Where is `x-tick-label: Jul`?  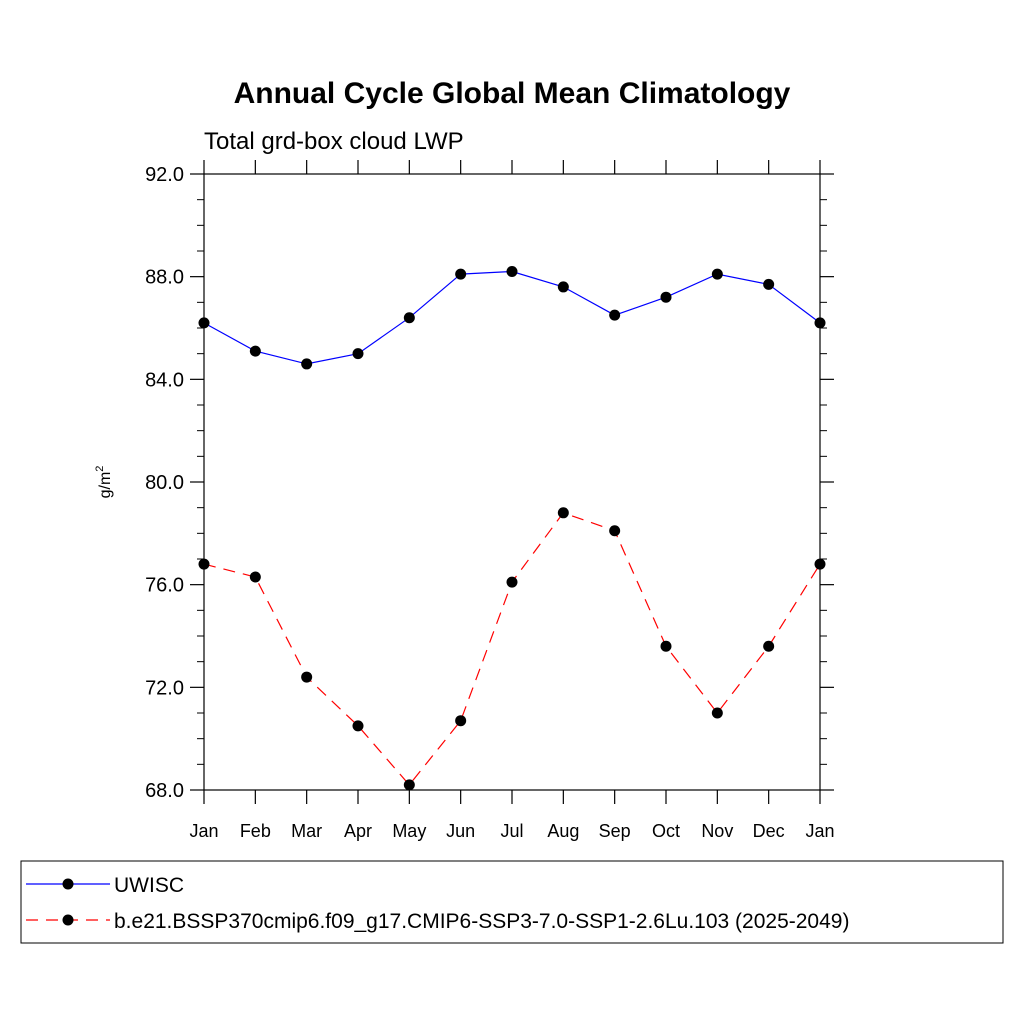 x-tick-label: Jul is located at coordinates (511, 831).